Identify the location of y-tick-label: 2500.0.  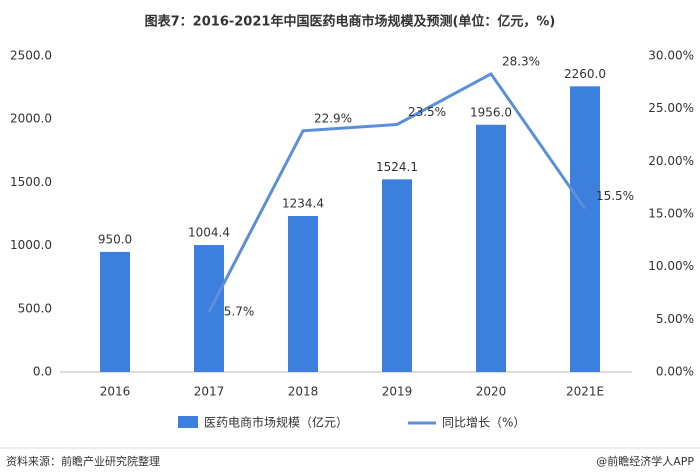
(31, 56).